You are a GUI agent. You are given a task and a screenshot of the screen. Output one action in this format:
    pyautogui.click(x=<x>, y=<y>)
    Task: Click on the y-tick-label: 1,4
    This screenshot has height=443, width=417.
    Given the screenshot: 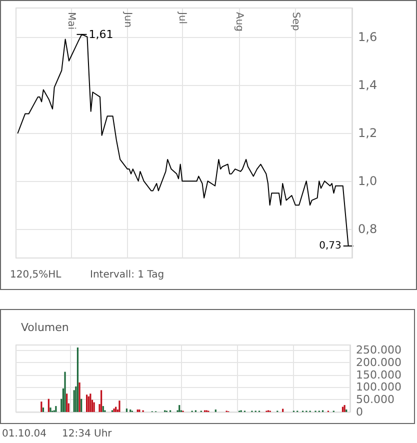 What is the action you would take?
    pyautogui.click(x=368, y=85)
    